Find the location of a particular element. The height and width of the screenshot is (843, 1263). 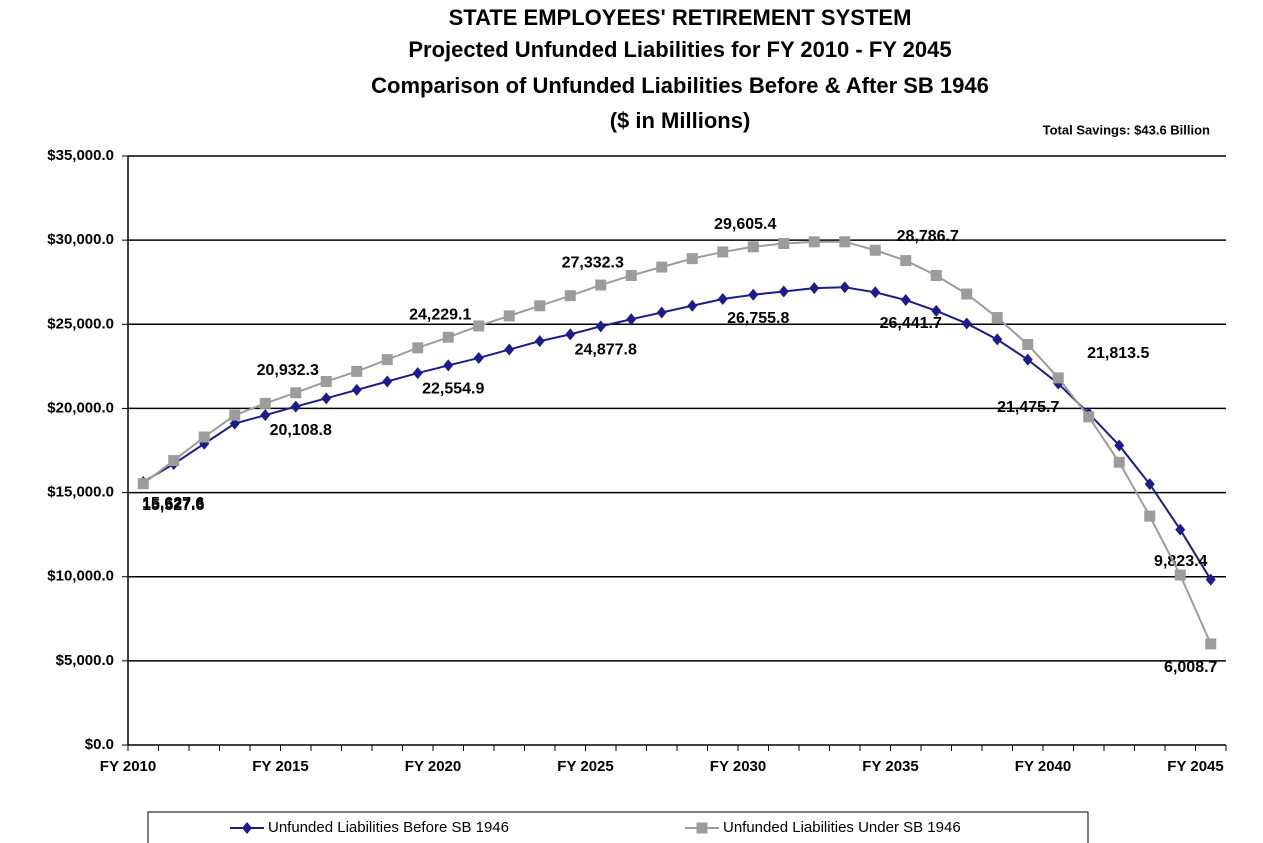

y-tick-label: $10,000.0 is located at coordinates (80, 576).